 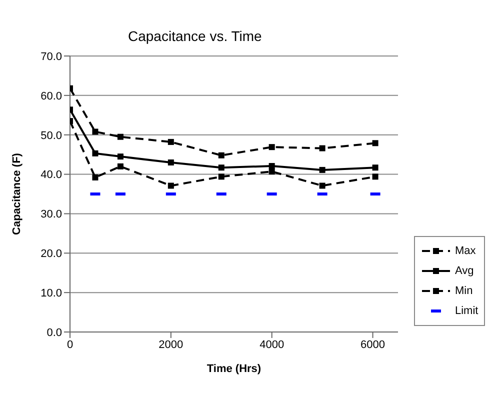 What do you see at coordinates (51, 175) in the screenshot?
I see `y-tick-label: 40.0` at bounding box center [51, 175].